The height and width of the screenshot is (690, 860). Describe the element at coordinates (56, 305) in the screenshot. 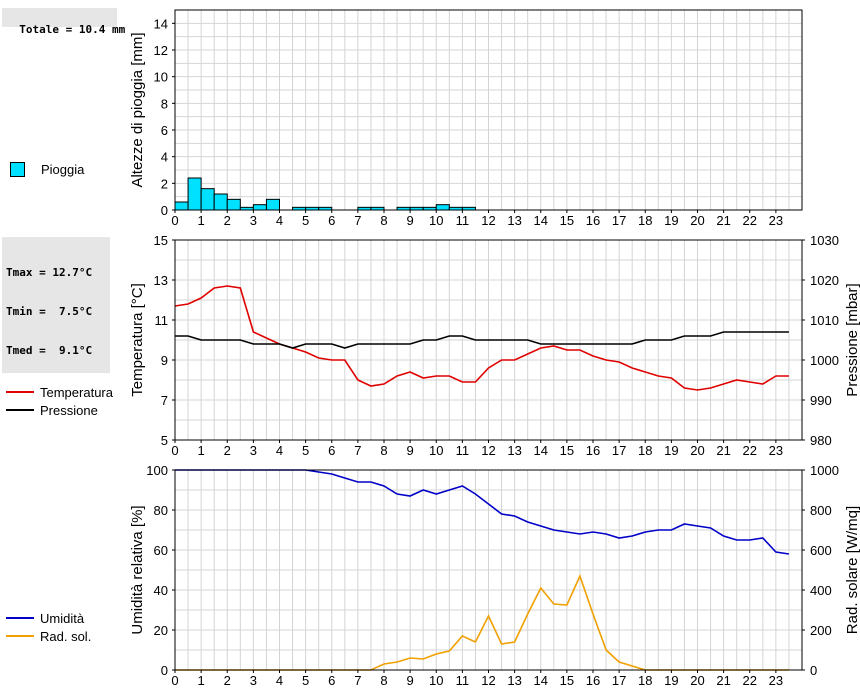

I see `temperature-stats-box: Tmax = 12.7°C Tmin = 7.5°C Tmed = 9.1°C` at that location.